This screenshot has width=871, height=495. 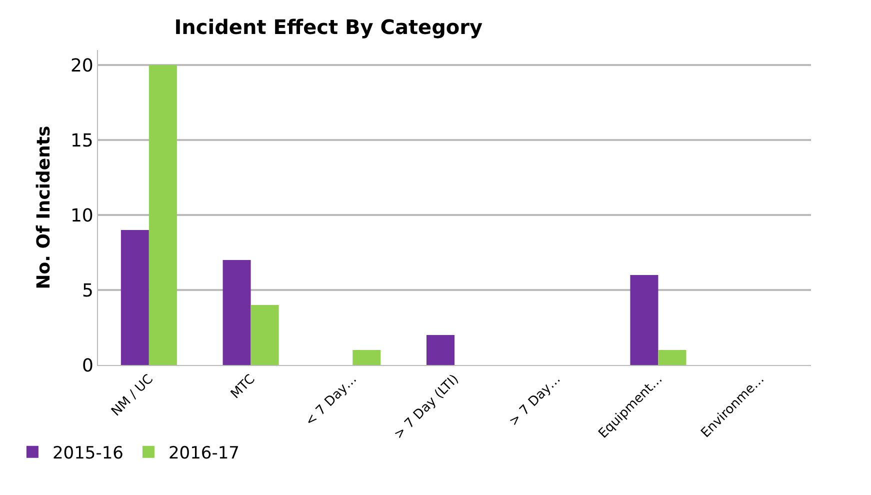 I want to click on y-tick-label: 15, so click(x=82, y=141).